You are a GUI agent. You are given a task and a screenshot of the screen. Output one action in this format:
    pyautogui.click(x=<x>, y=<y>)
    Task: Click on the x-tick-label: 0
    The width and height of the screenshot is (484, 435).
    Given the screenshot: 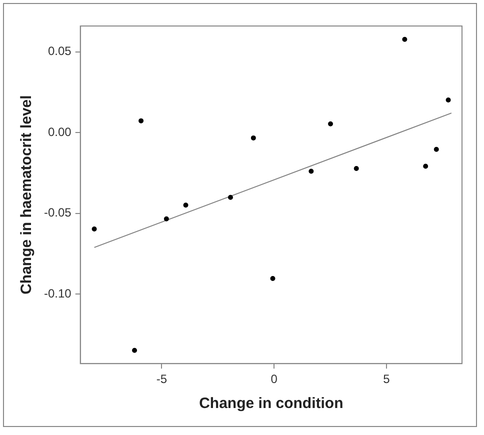 What is the action you would take?
    pyautogui.click(x=274, y=379)
    